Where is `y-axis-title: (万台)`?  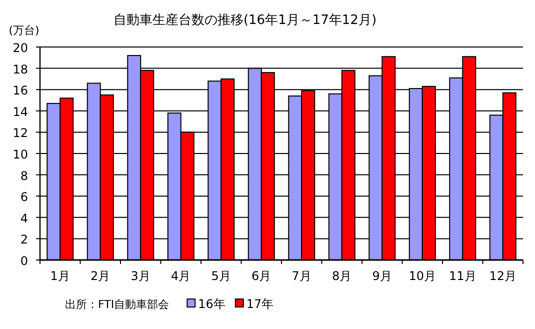
y-axis-title: (万台) is located at coordinates (24, 30).